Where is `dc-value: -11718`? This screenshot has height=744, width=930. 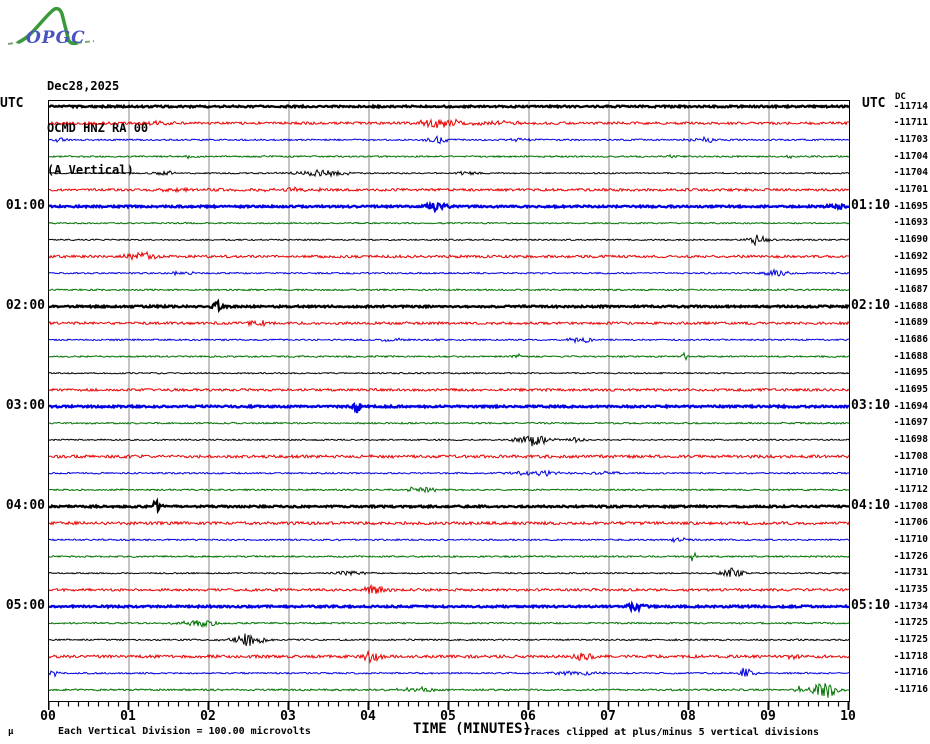
dc-value: -11718 is located at coordinates (910, 656).